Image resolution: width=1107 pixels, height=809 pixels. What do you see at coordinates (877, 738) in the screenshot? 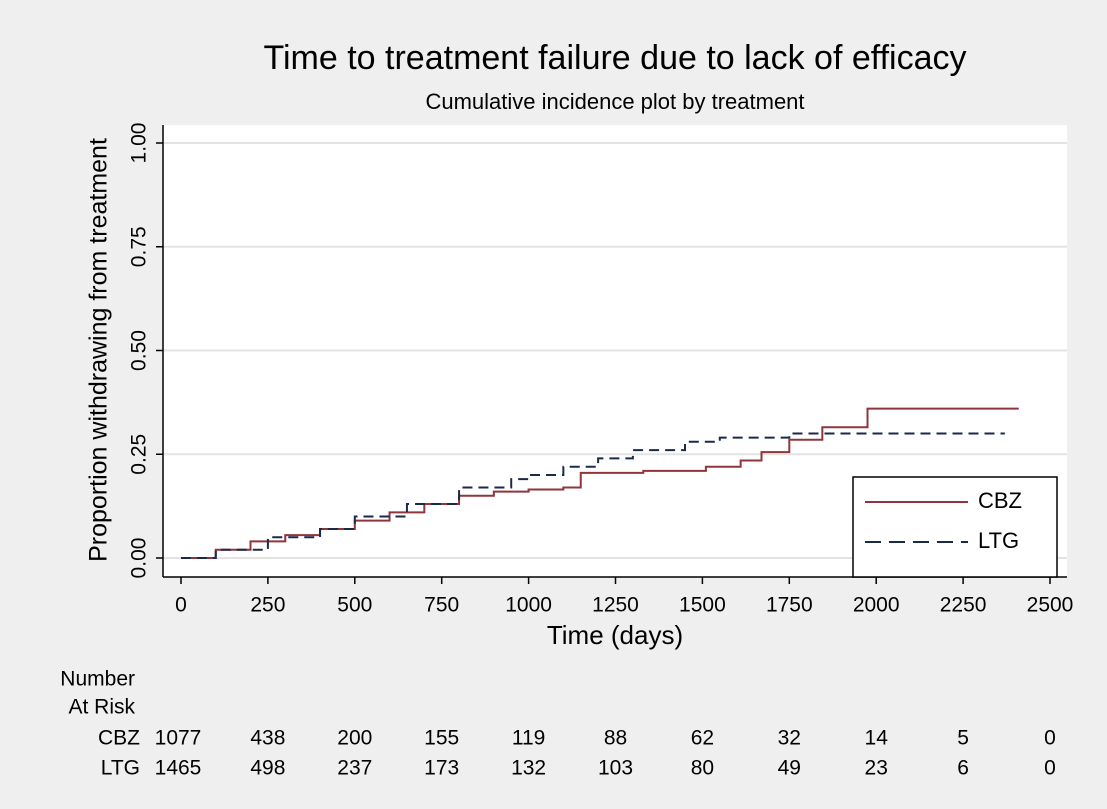
I see `risk-count: 14` at bounding box center [877, 738].